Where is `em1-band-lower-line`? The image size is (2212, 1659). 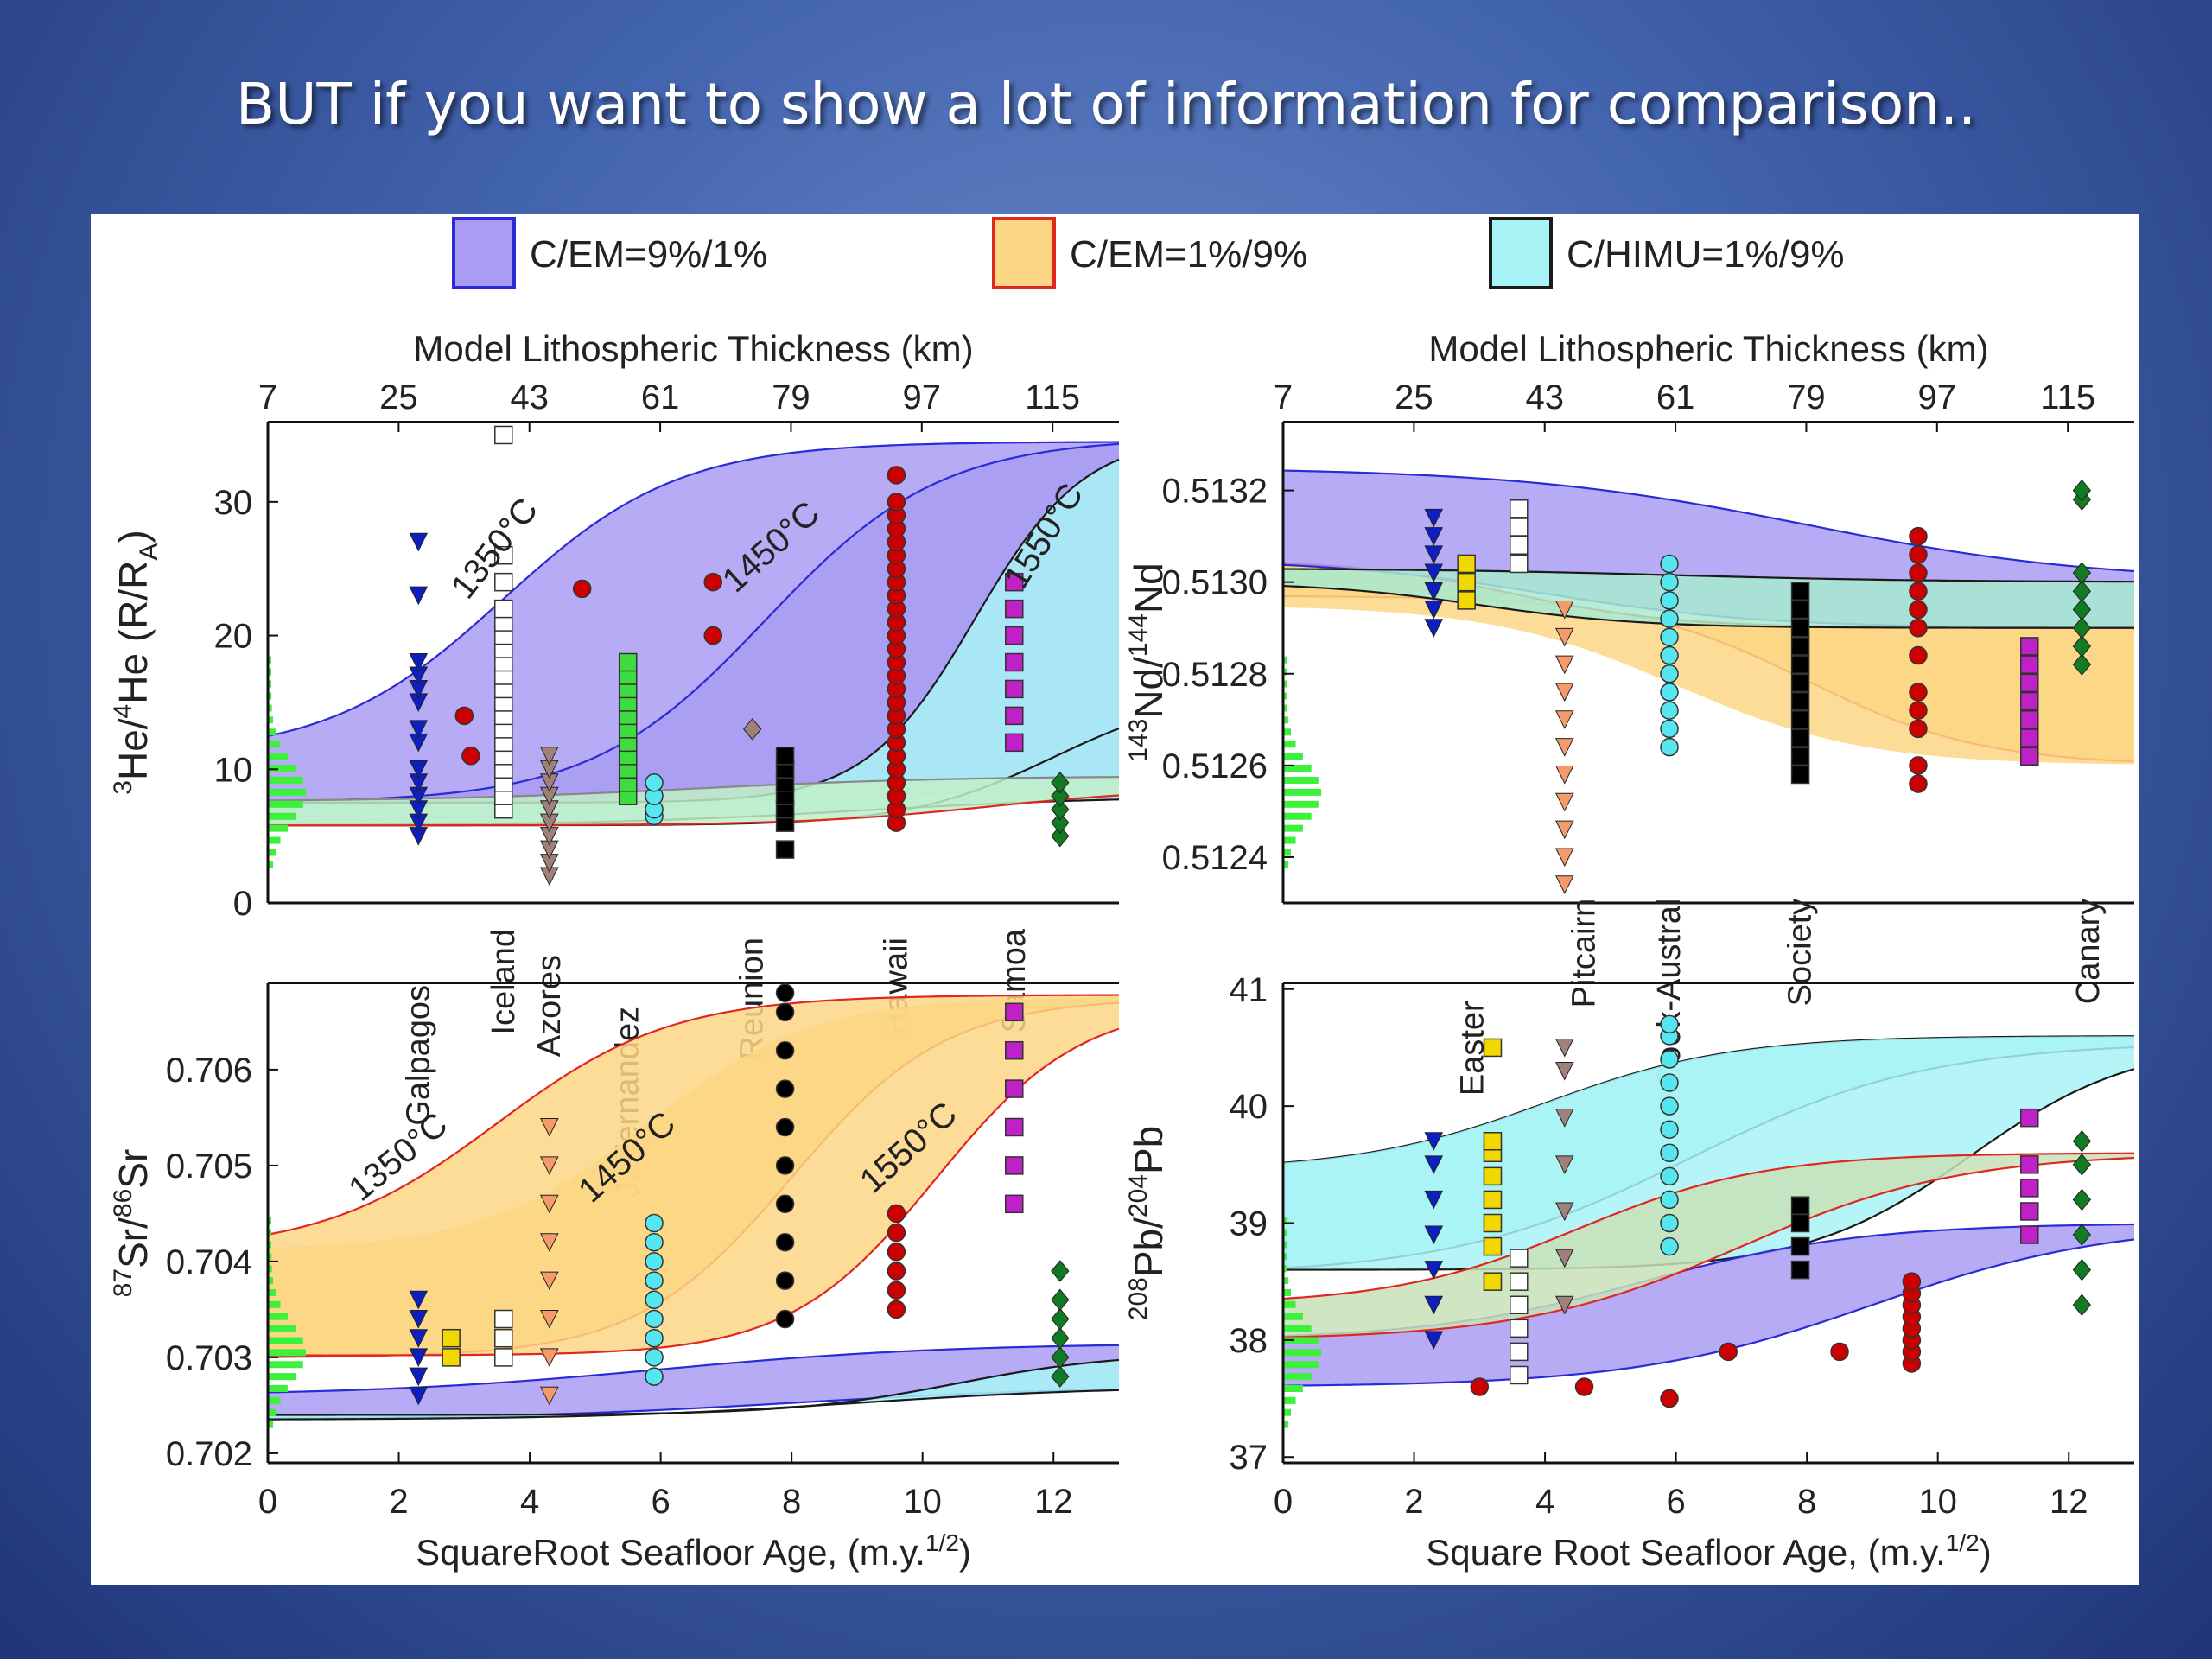 em1-band-lower-line is located at coordinates (1708, 1312).